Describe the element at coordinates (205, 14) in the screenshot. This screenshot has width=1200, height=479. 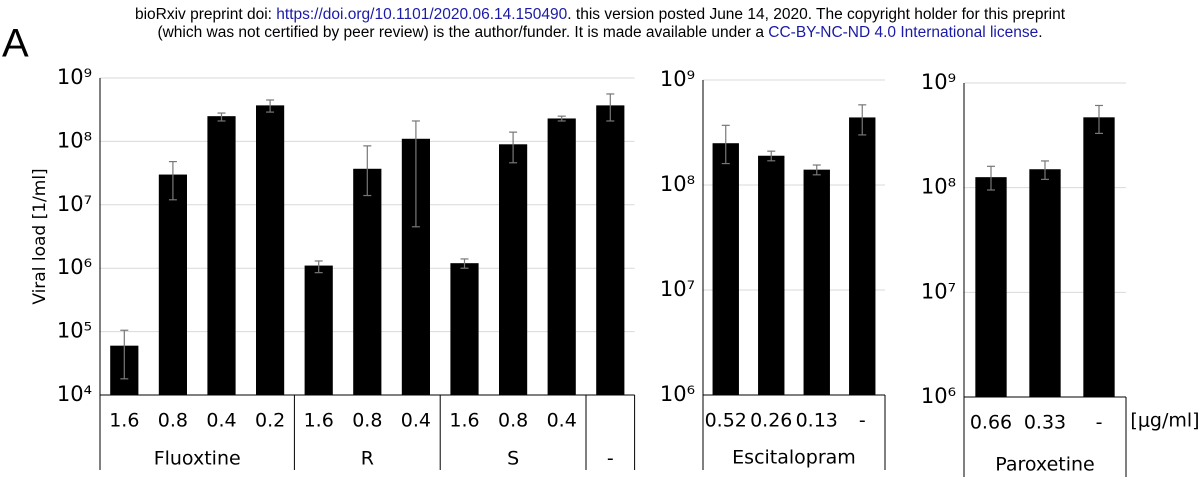
I see `header-text: bioRxiv preprint doi:` at that location.